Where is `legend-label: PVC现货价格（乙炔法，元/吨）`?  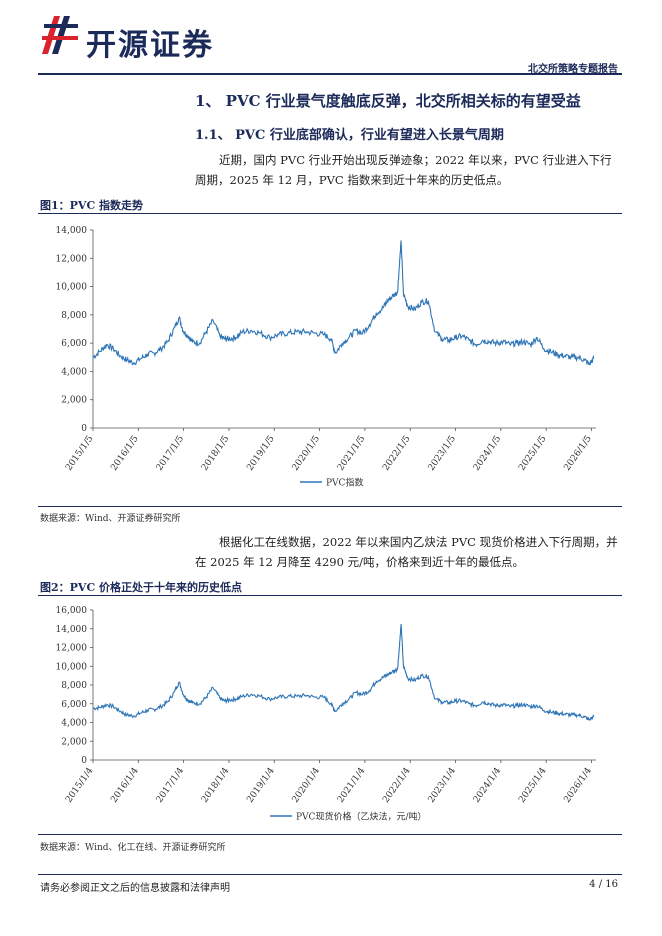
legend-label: PVC现货价格（乙炔法，元/吨） is located at coordinates (361, 817).